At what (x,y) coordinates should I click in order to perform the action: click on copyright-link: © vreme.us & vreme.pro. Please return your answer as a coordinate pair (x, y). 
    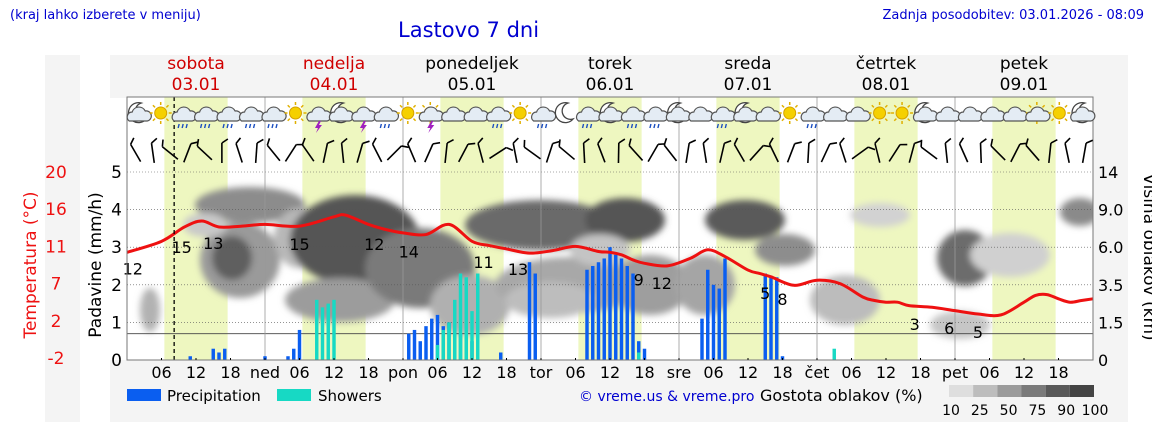
    Looking at the image, I should click on (666, 397).